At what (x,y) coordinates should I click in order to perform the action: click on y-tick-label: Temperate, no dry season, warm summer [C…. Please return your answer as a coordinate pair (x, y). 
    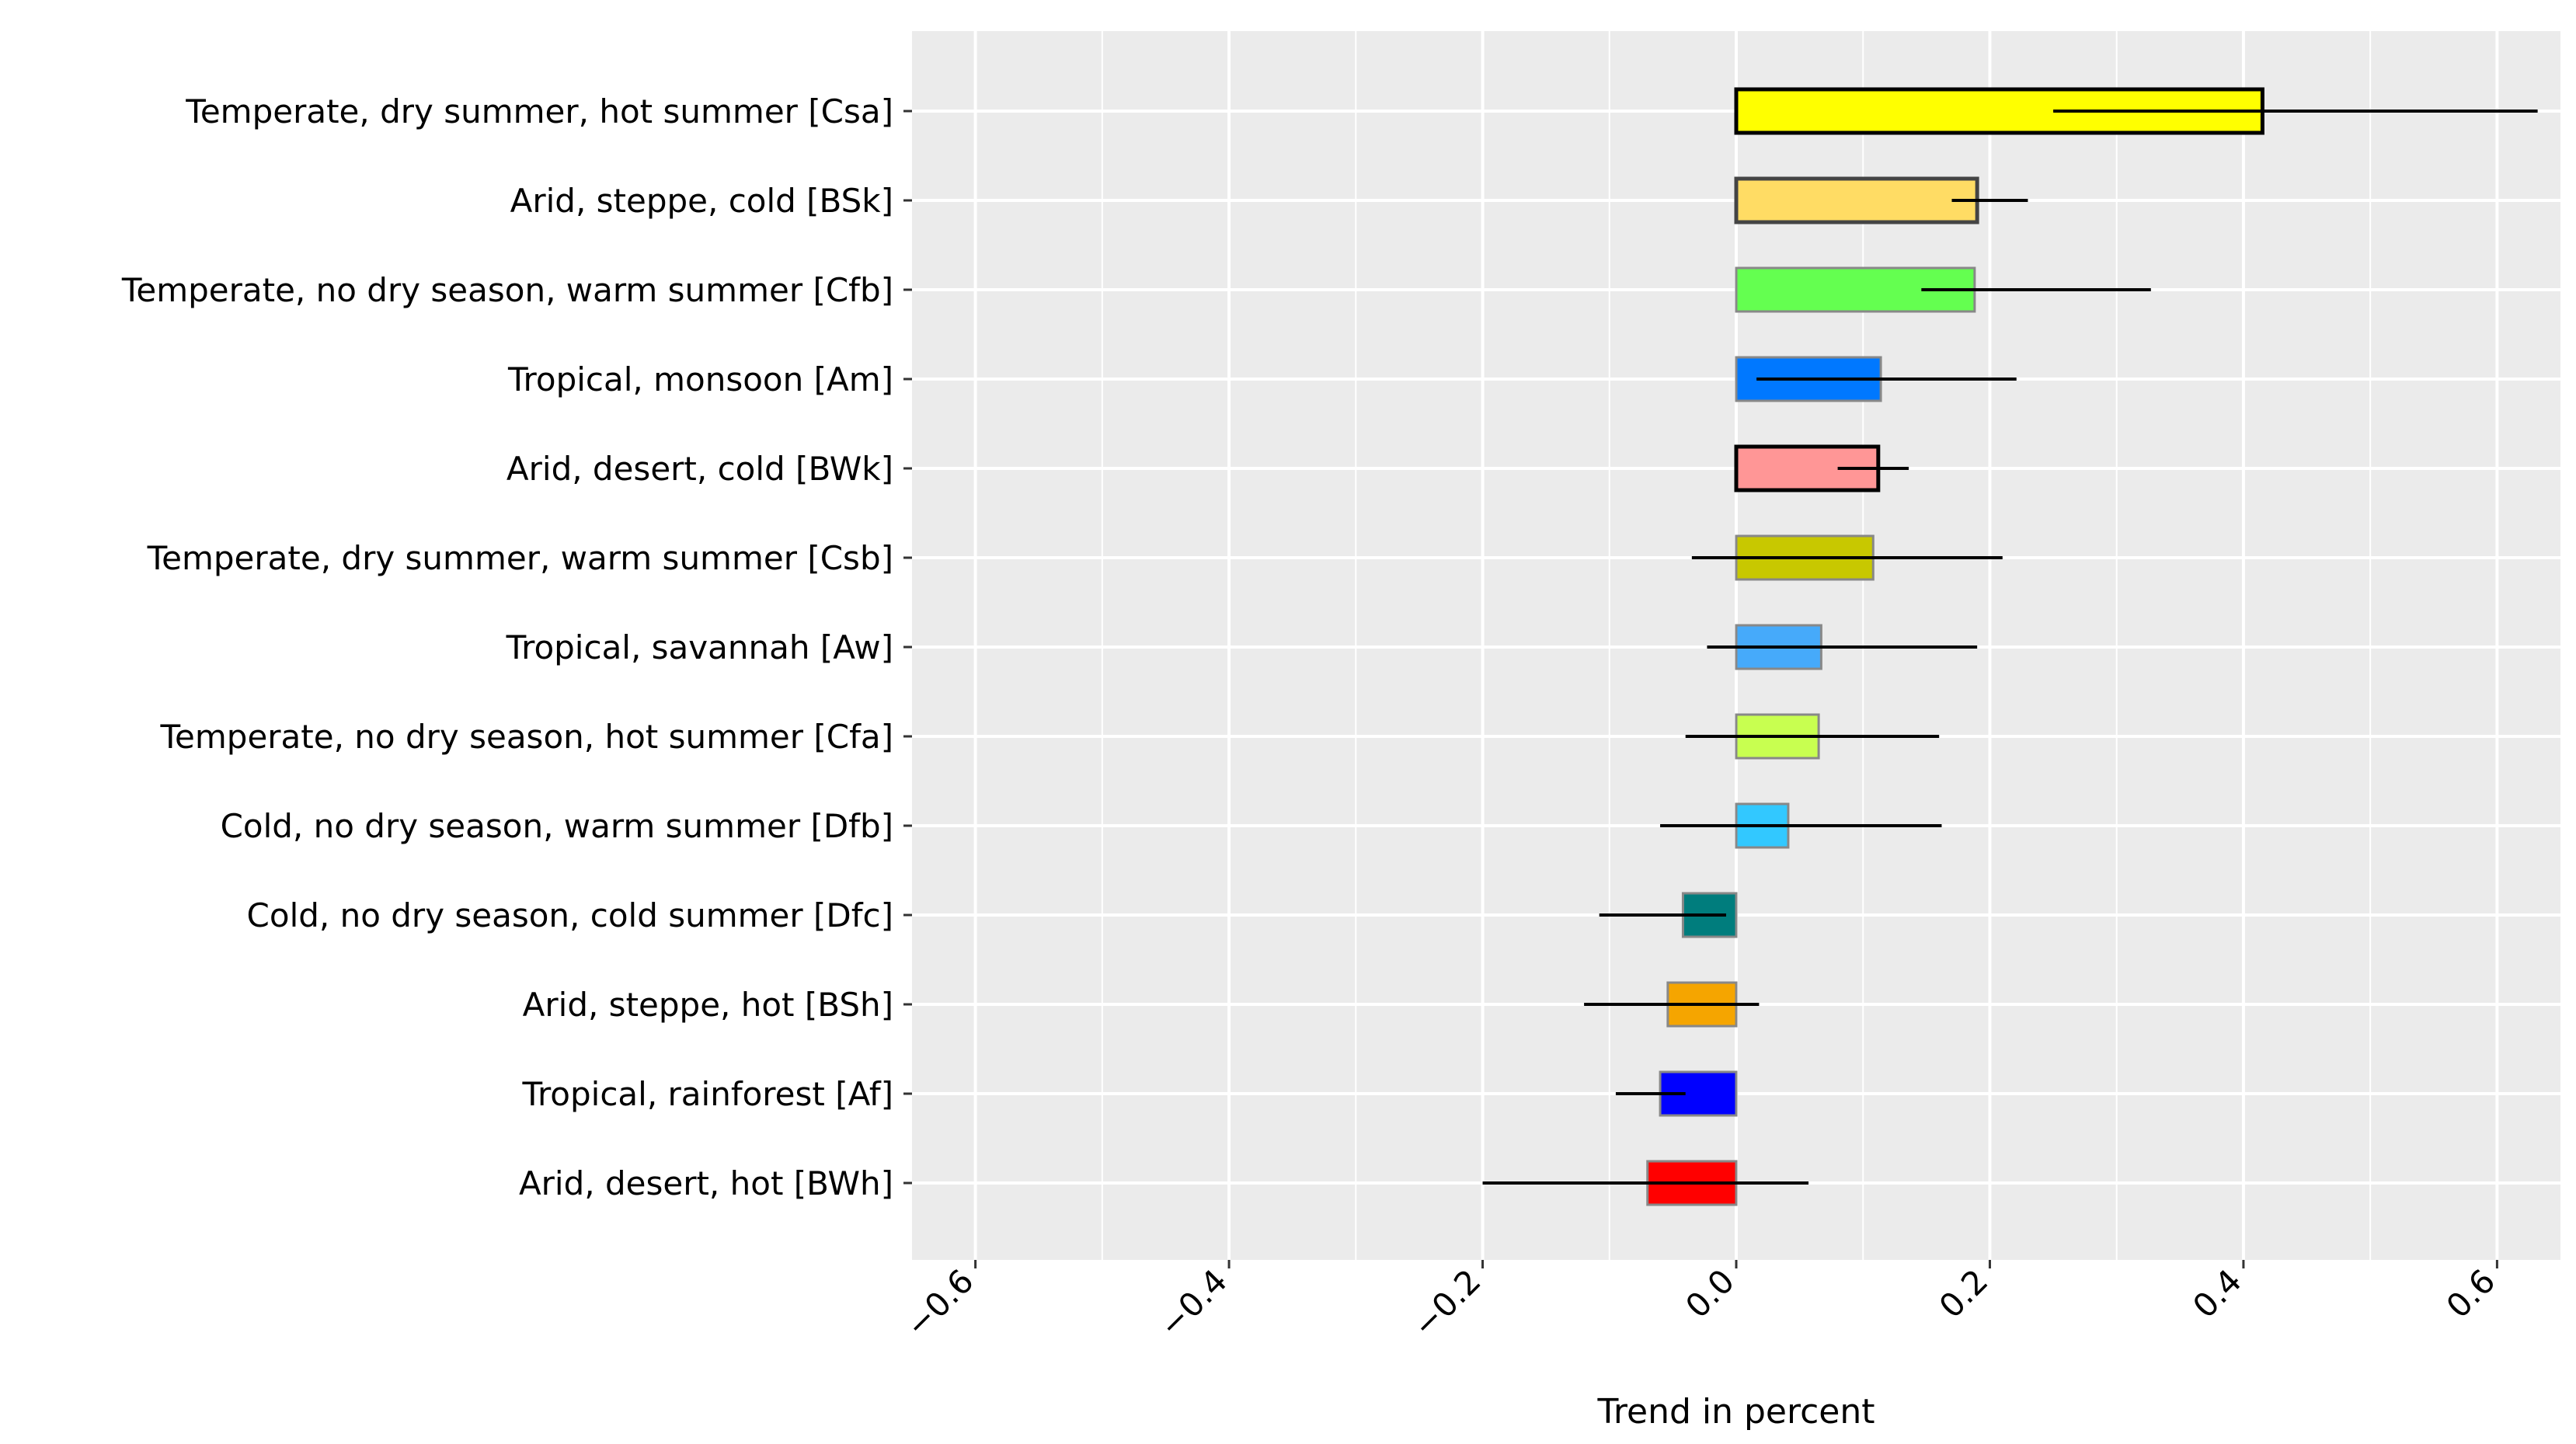
    Looking at the image, I should click on (507, 290).